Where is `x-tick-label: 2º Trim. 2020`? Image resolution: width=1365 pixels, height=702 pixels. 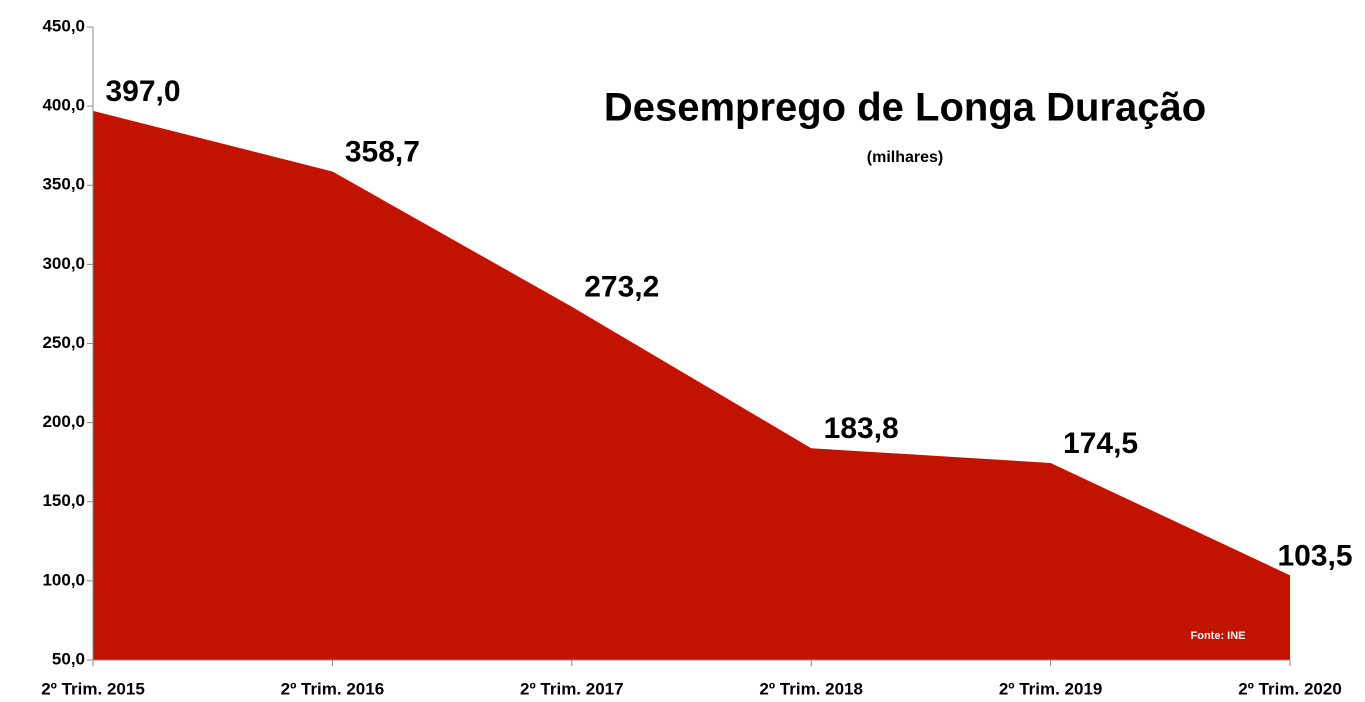 x-tick-label: 2º Trim. 2020 is located at coordinates (1290, 688).